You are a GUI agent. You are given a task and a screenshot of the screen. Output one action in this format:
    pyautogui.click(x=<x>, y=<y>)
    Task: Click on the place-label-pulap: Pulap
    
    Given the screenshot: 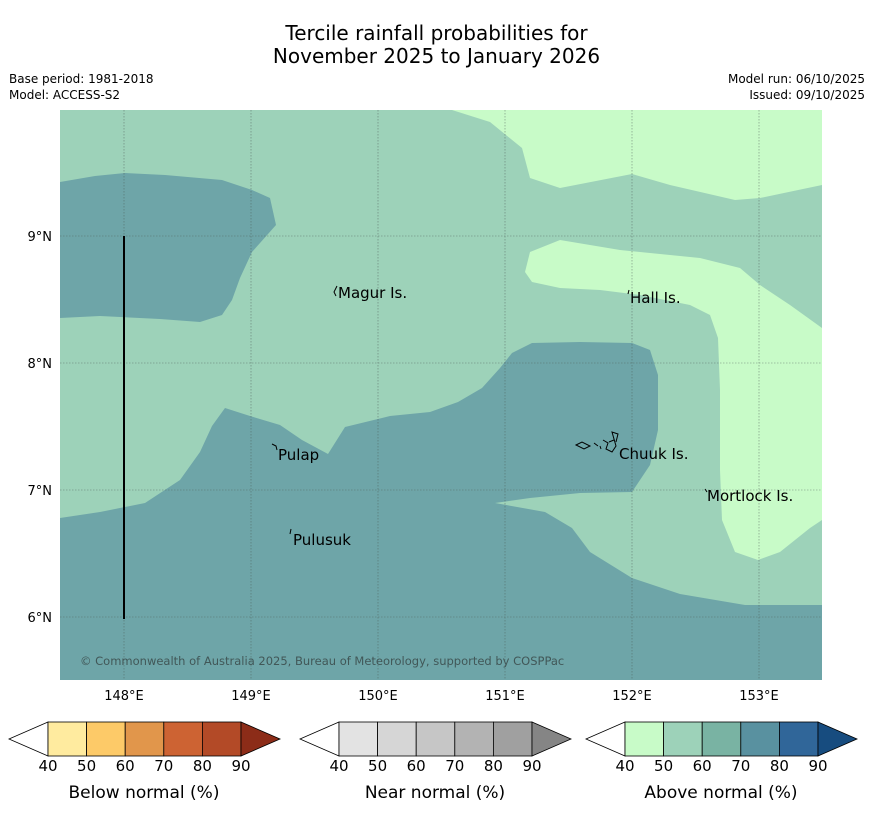 What is the action you would take?
    pyautogui.click(x=298, y=455)
    